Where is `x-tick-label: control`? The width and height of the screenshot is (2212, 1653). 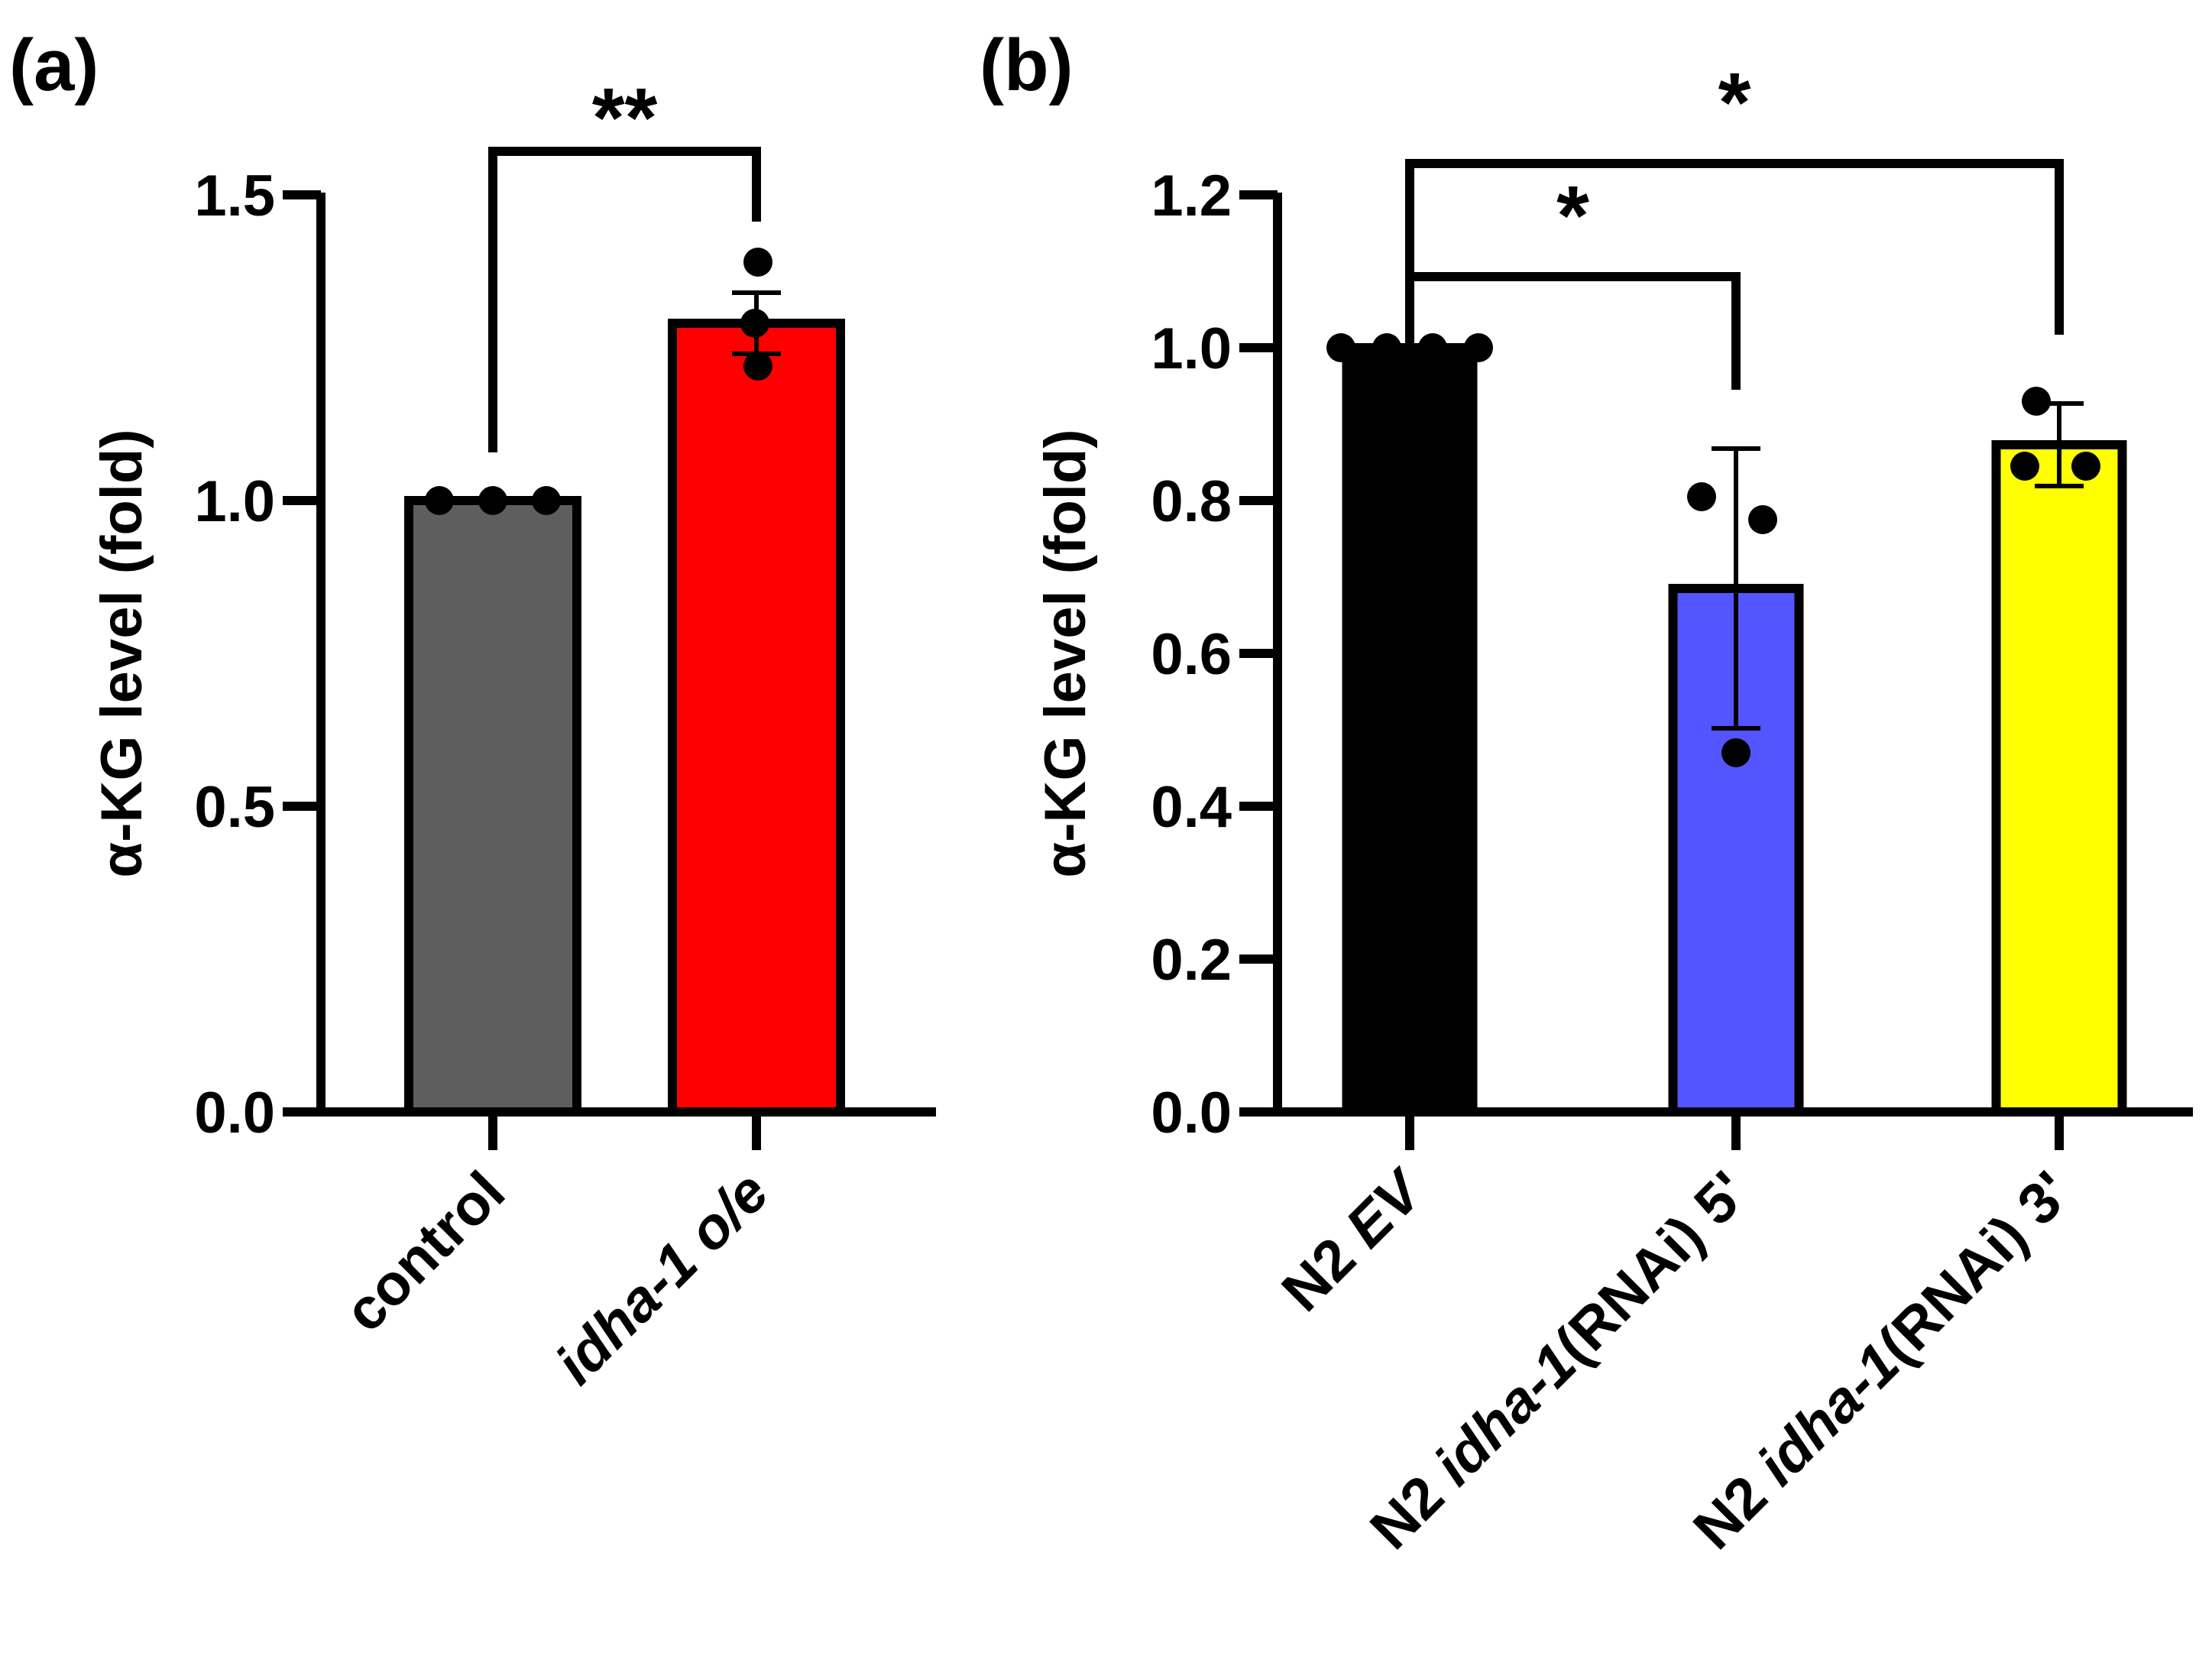 x-tick-label: control is located at coordinates (424, 1251).